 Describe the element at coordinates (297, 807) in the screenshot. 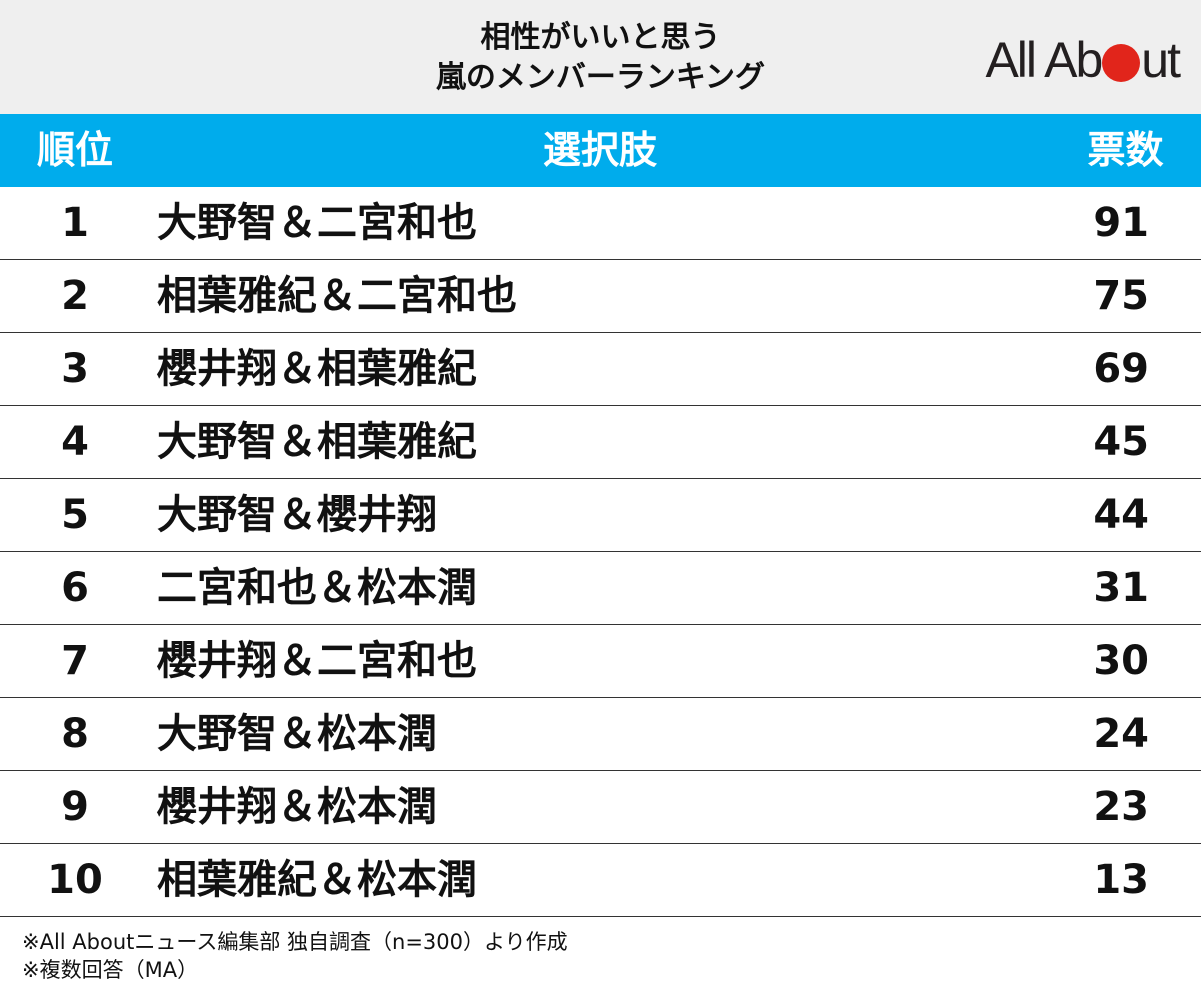

I see `member-pair-cell: 櫻井翔＆松本潤` at that location.